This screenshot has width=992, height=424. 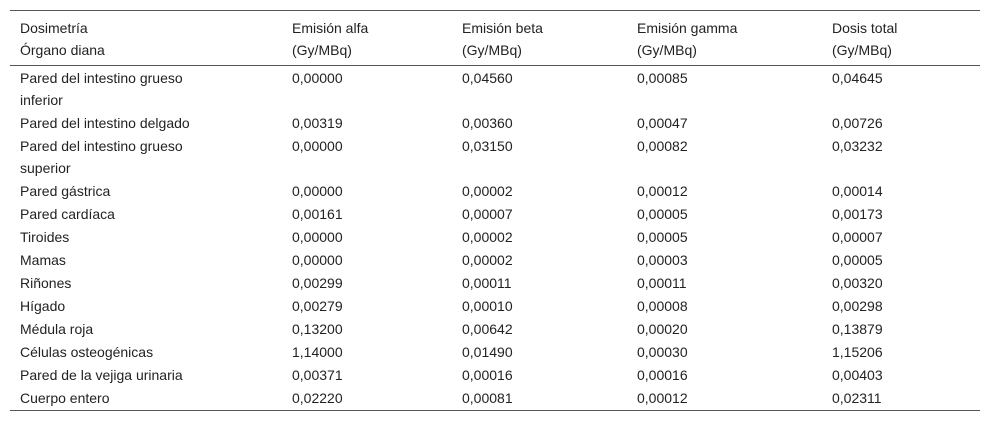 I want to click on header-line: Emisión beta, so click(x=502, y=28).